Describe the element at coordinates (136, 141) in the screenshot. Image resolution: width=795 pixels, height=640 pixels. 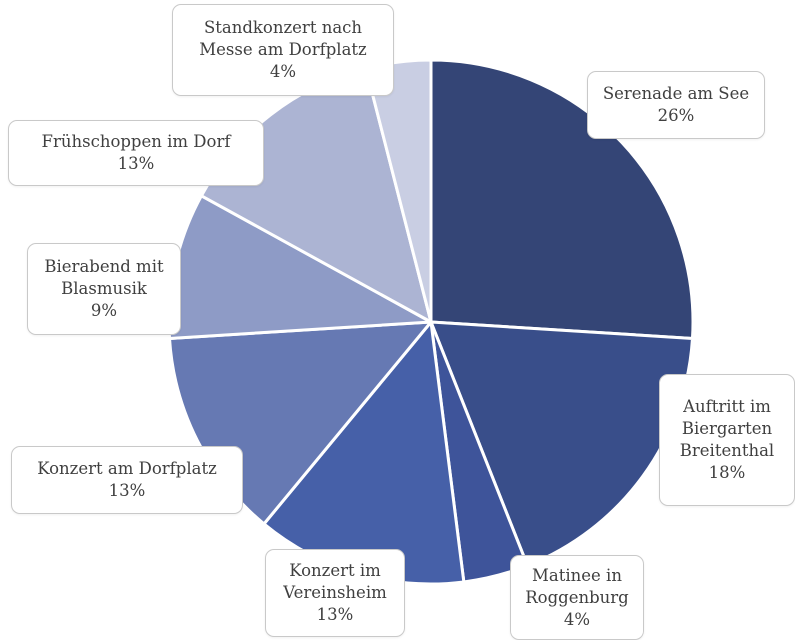
I see `slice-label-text: Frühschoppen im Dorf` at that location.